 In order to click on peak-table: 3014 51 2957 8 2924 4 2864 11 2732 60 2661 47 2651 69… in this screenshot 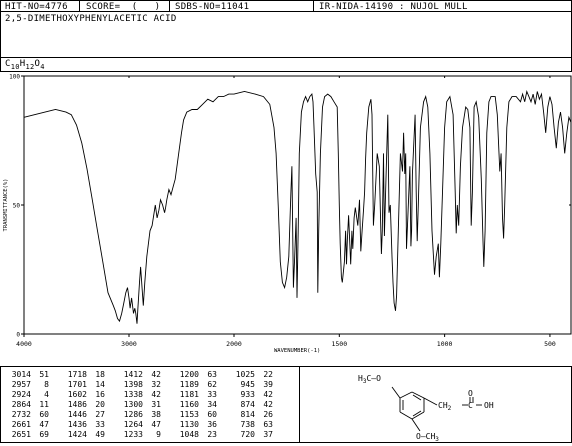, I will do `click(150, 404)`.